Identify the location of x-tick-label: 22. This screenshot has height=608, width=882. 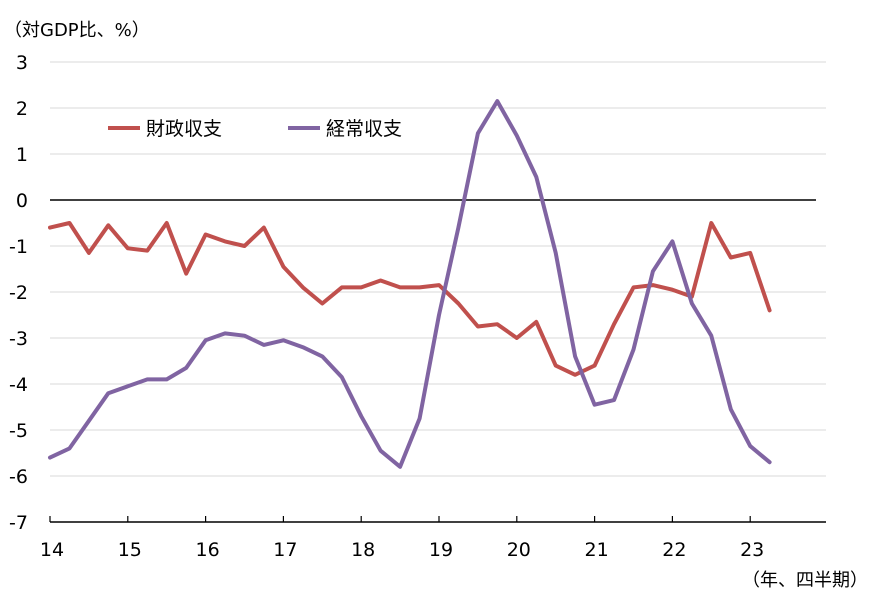
(674, 550).